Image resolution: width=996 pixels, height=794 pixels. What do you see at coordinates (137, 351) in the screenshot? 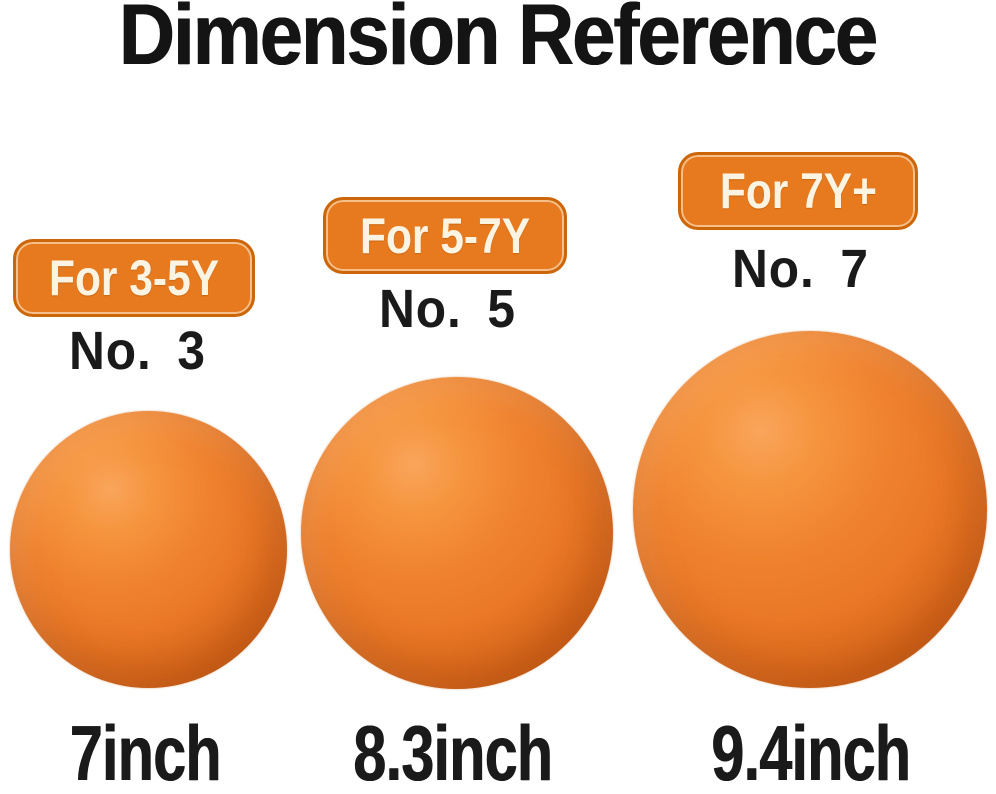
I see `ball-number-no3: No. 3` at bounding box center [137, 351].